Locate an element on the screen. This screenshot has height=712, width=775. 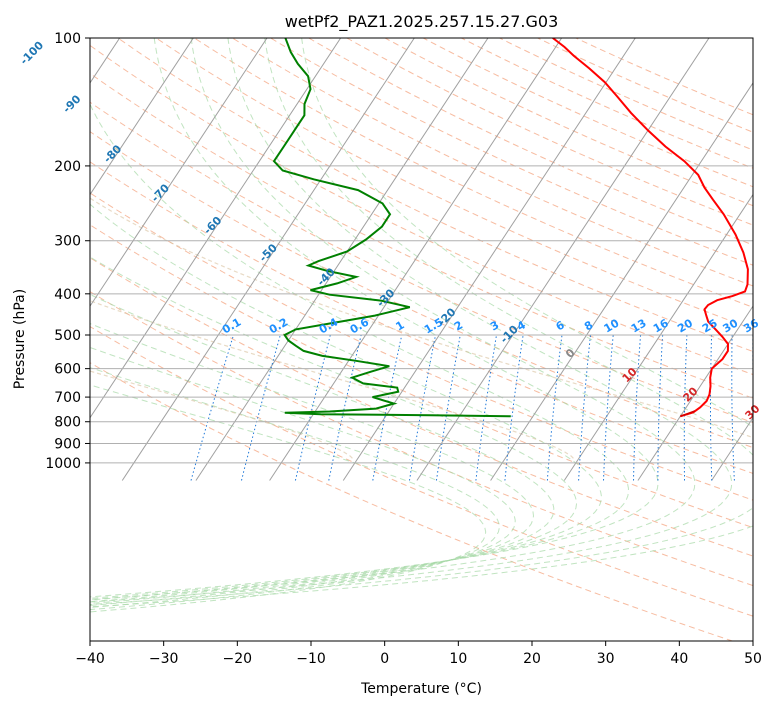
y-tick-label: 800 is located at coordinates (67, 423).